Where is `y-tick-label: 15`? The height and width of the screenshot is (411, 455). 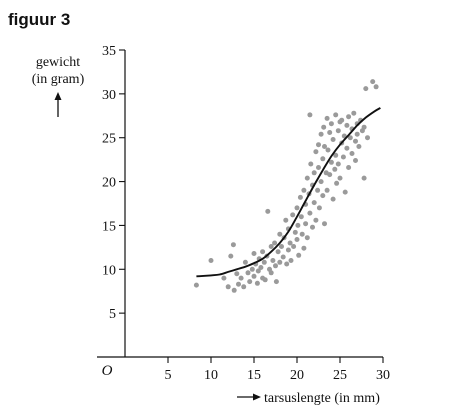 y-tick-label: 15 is located at coordinates (109, 226).